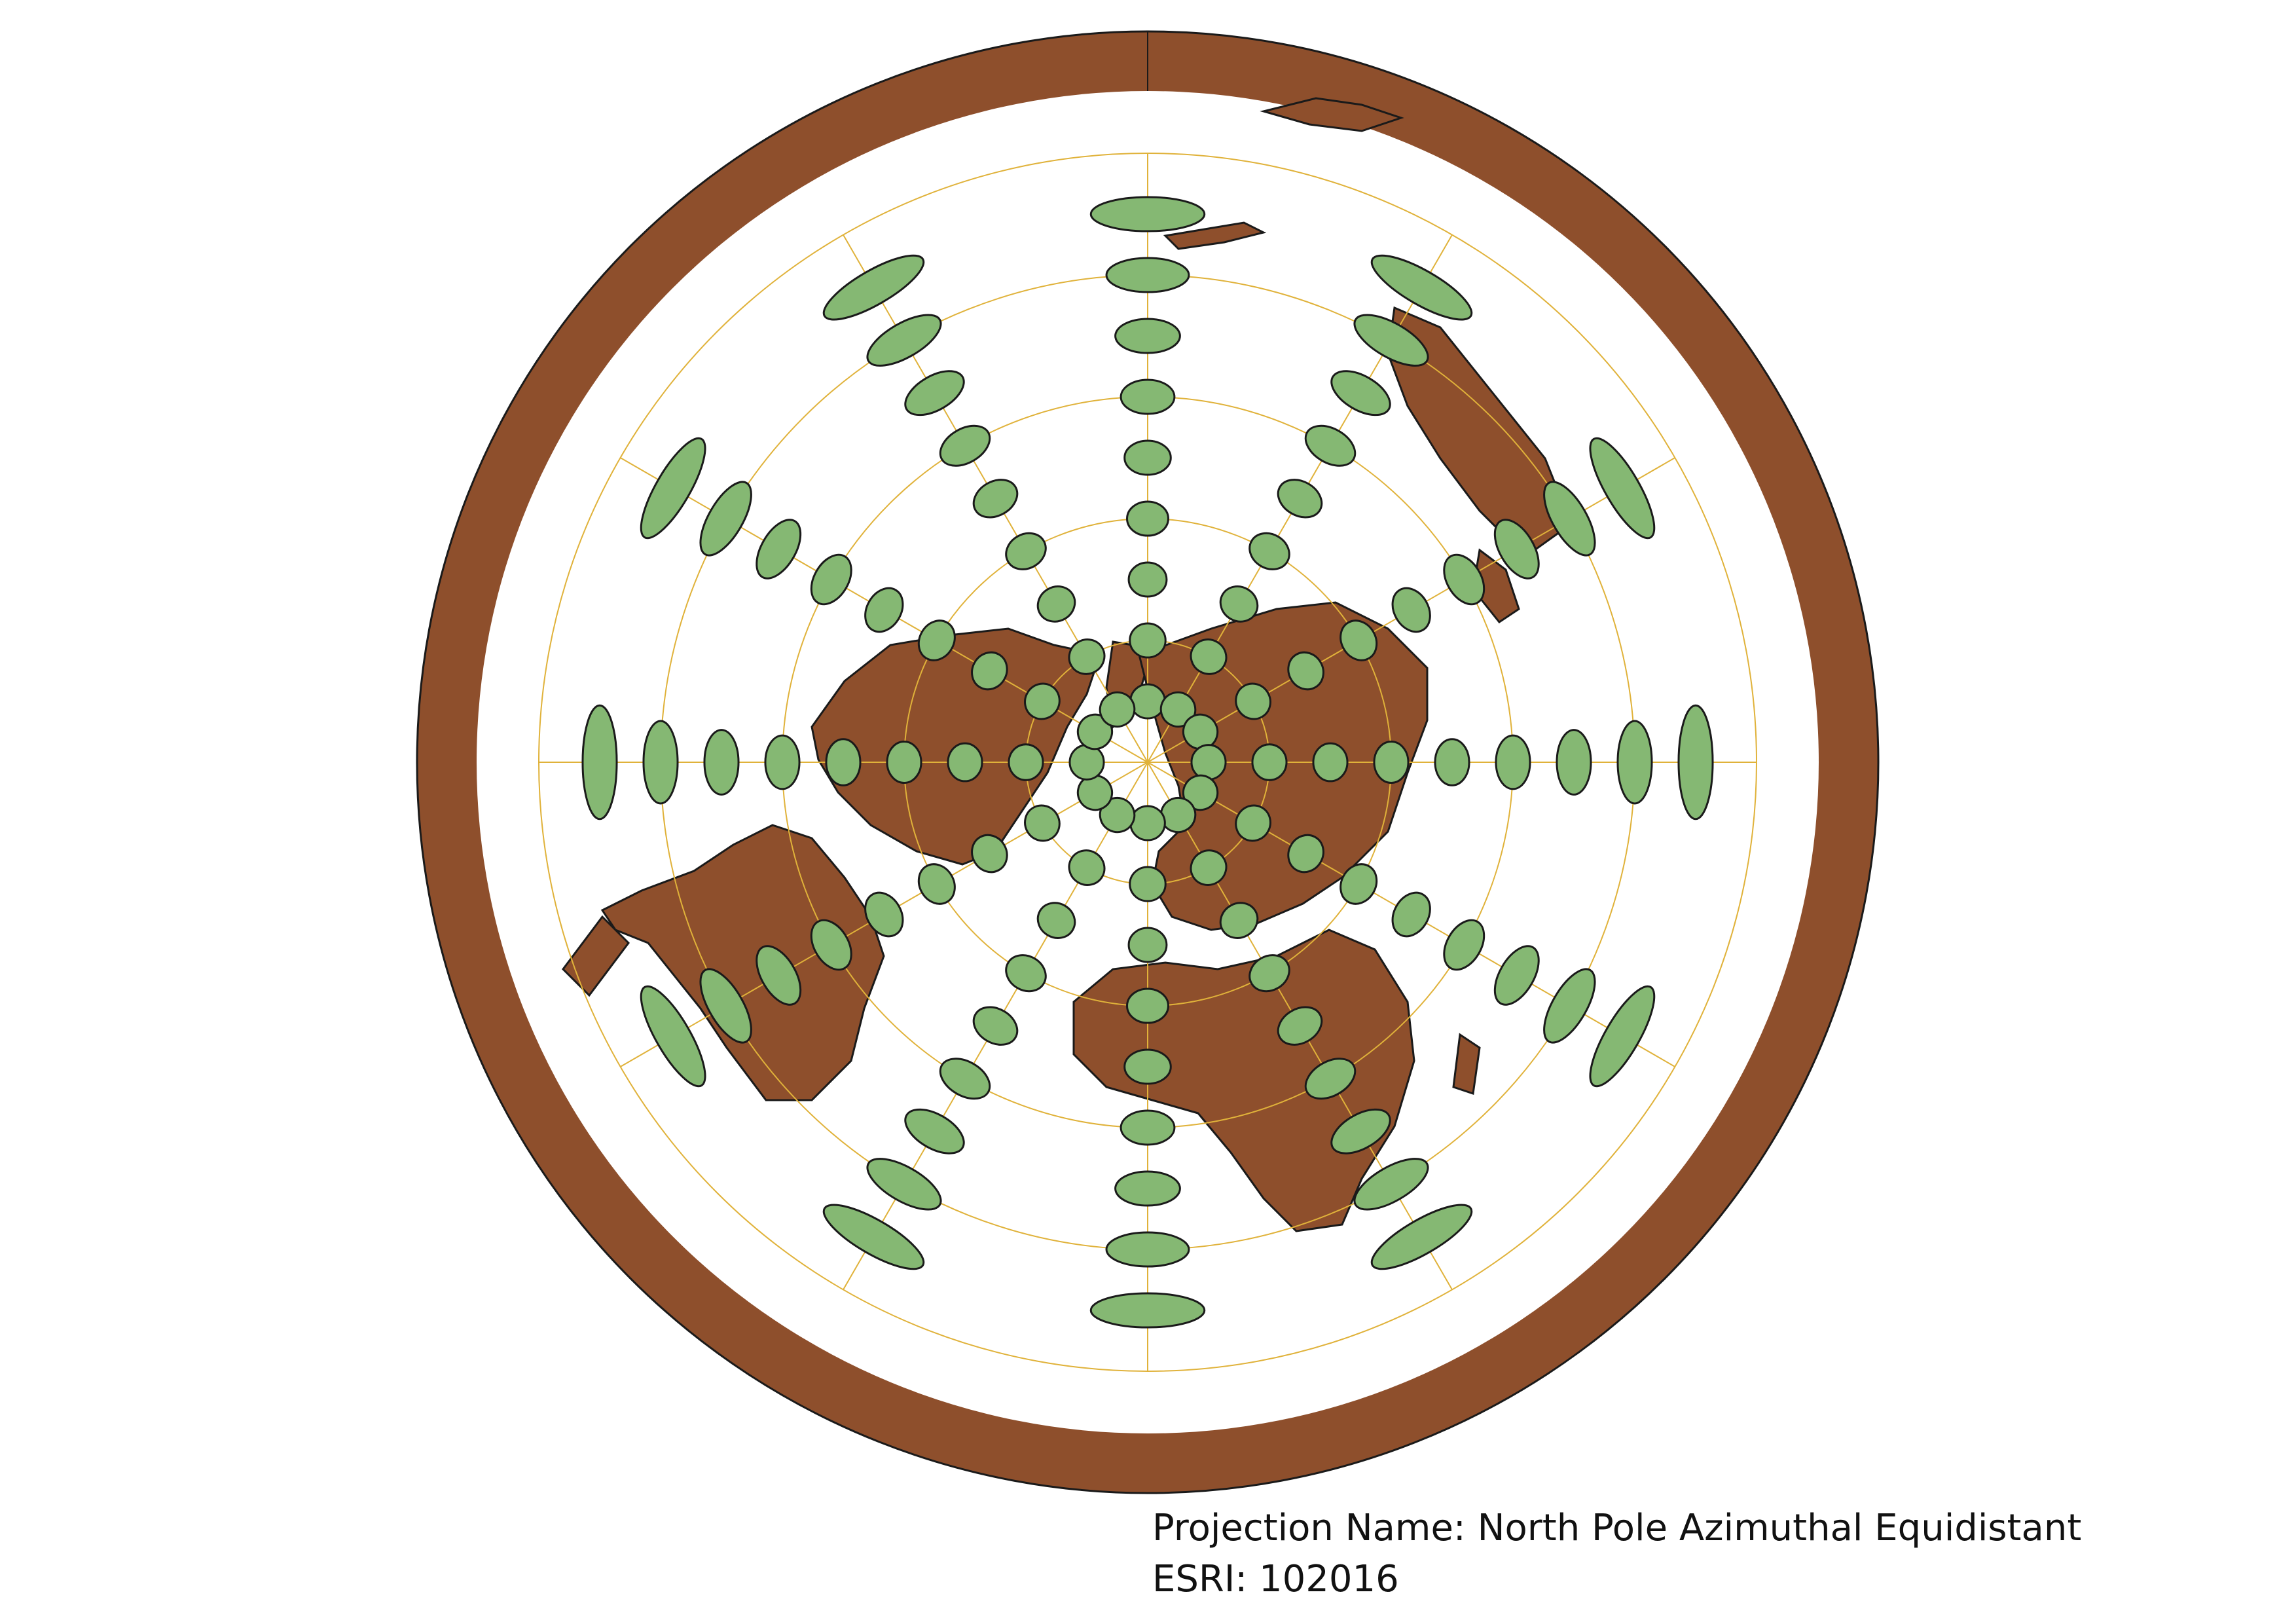 This screenshot has width=2296, height=1624. Describe the element at coordinates (1332, 114) in the screenshot. I see `antarctica-fragment-north` at that location.